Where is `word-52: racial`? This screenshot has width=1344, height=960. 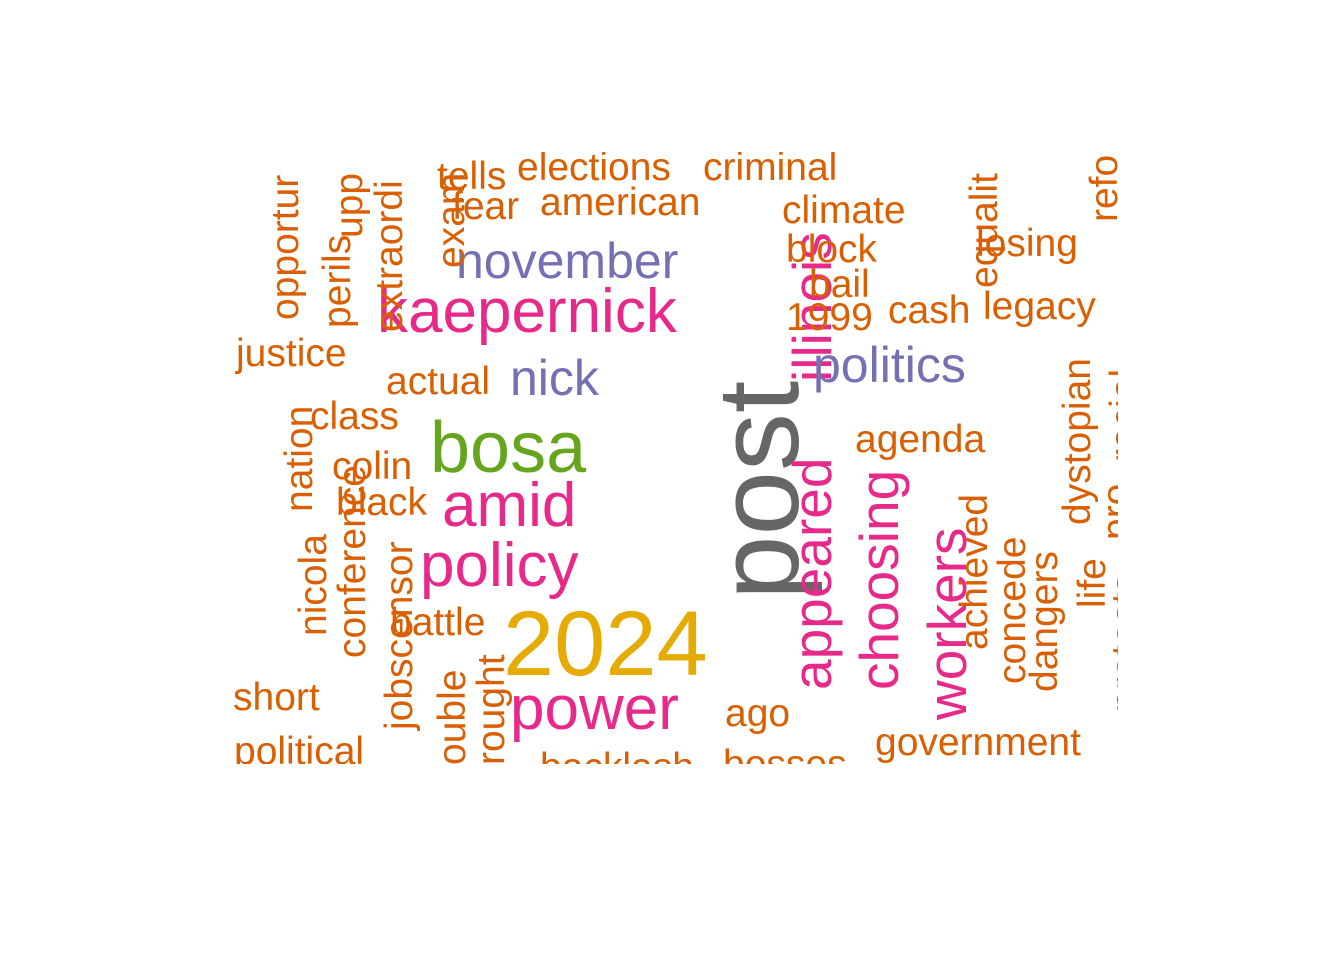
word-52: racial is located at coordinates (1110, 415).